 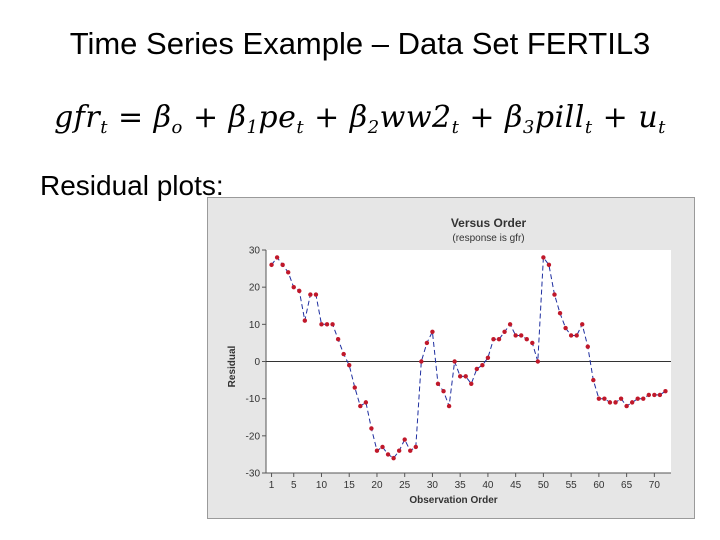 What do you see at coordinates (266, 119) in the screenshot?
I see `eq-term-1: β1pet` at bounding box center [266, 119].